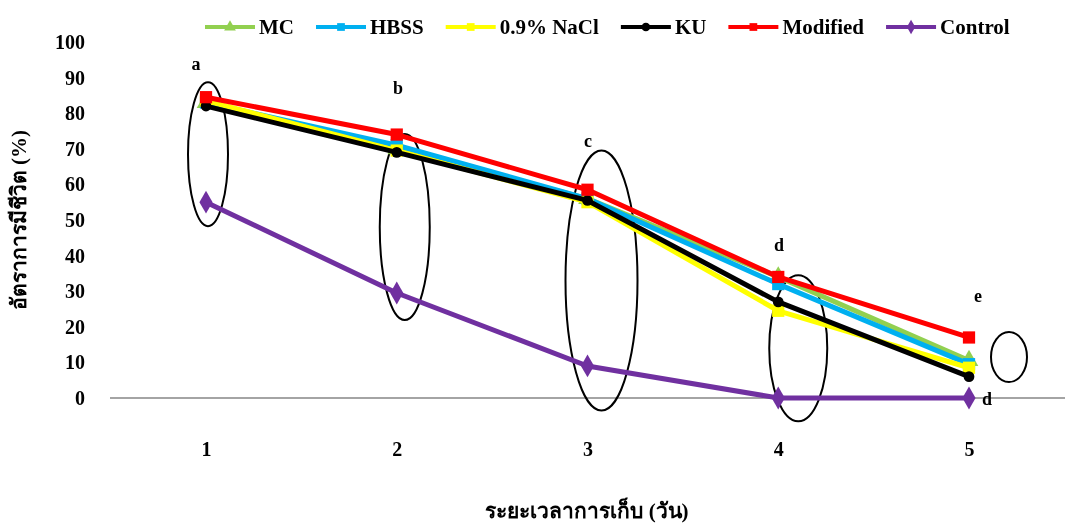  I want to click on x-axis-title: ระยะเวลาการเก็บ (วัน), so click(587, 510).